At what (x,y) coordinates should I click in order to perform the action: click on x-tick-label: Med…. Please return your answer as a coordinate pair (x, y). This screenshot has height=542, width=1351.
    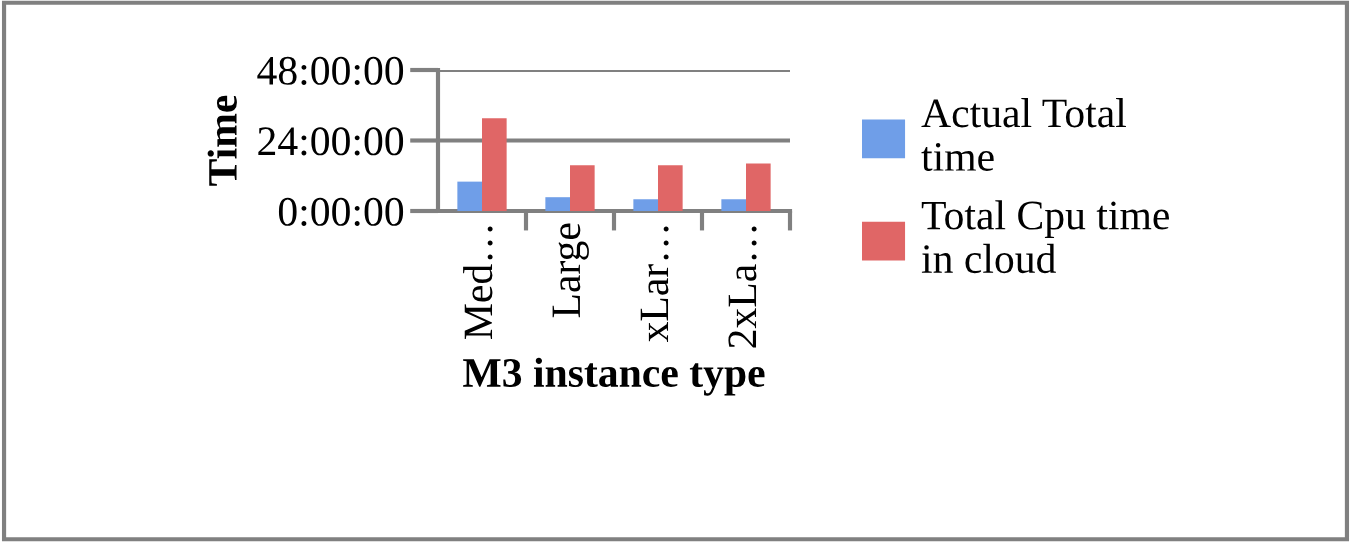
    Looking at the image, I should click on (478, 282).